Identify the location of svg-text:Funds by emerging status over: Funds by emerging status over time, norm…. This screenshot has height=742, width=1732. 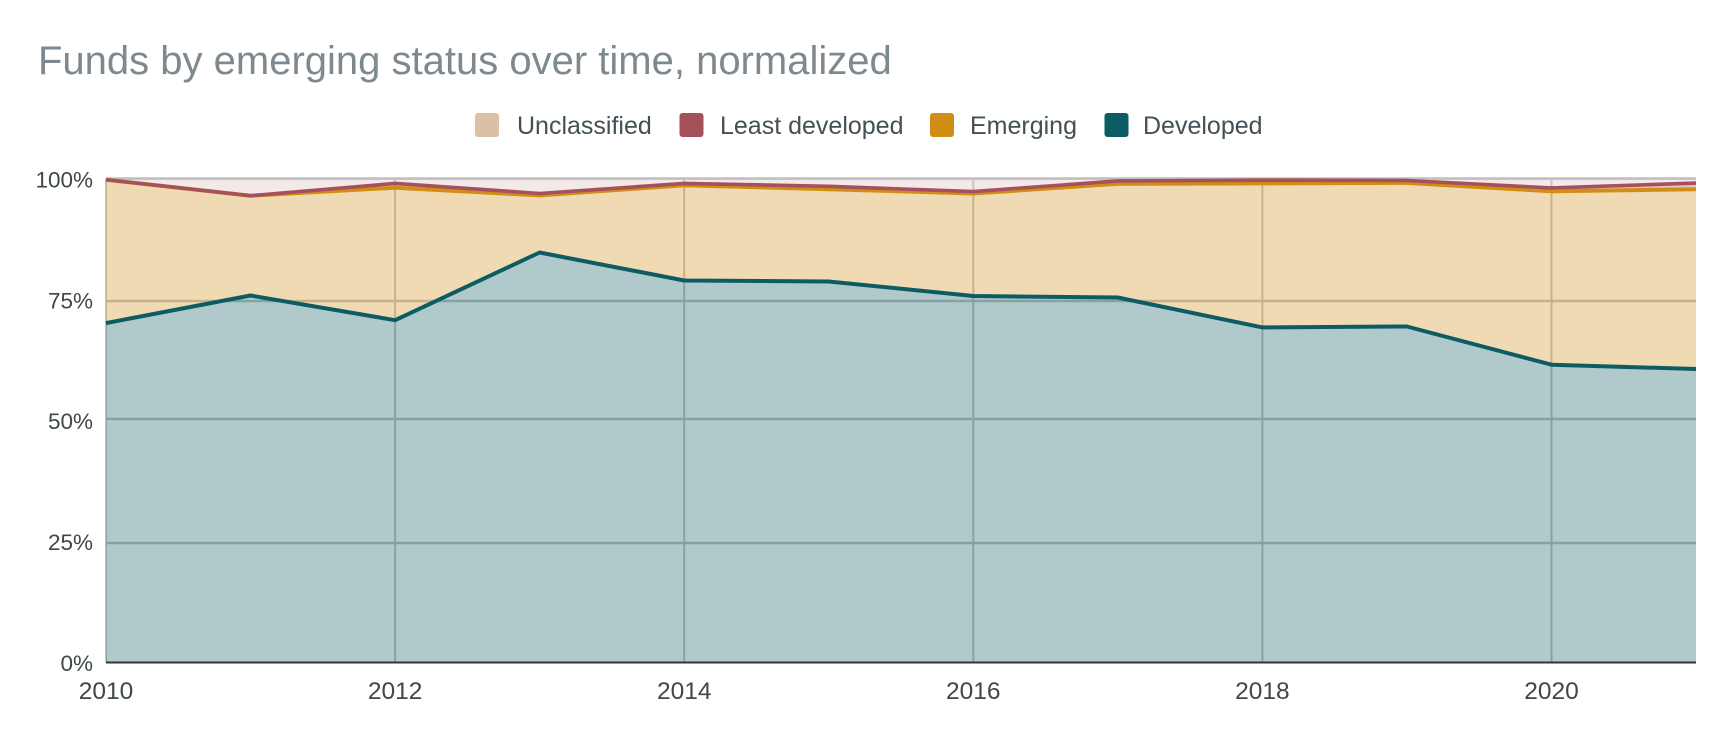
(465, 61).